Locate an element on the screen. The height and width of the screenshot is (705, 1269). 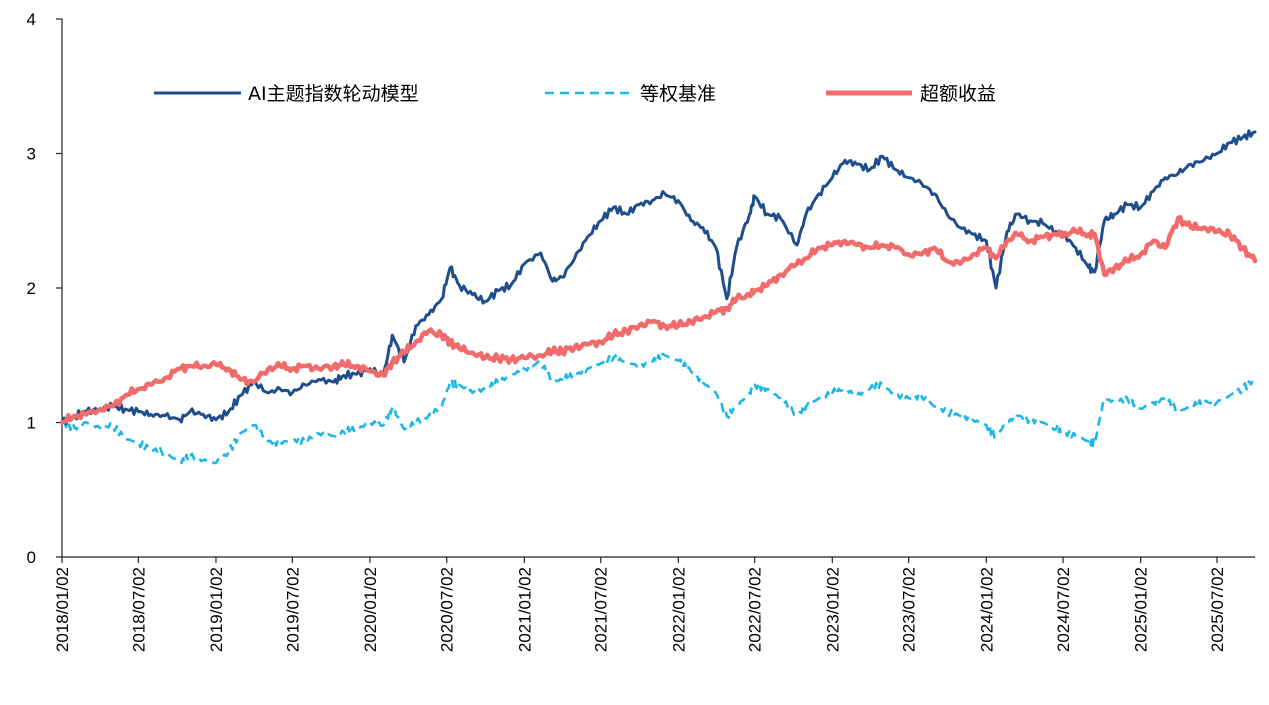
x-tick-label: 2019/01/02 is located at coordinates (216, 609).